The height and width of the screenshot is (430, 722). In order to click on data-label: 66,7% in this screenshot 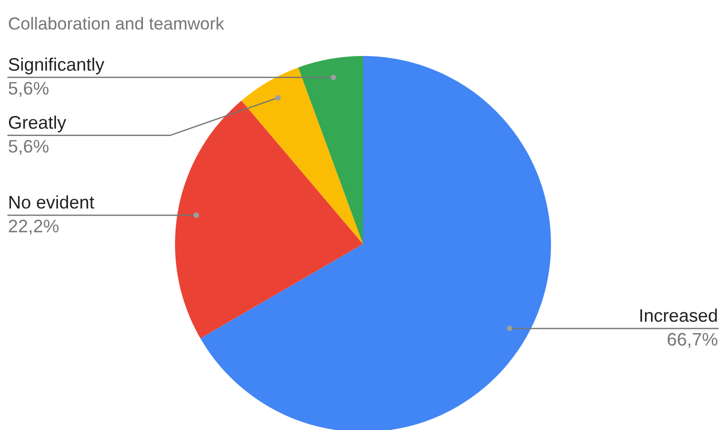, I will do `click(693, 340)`.